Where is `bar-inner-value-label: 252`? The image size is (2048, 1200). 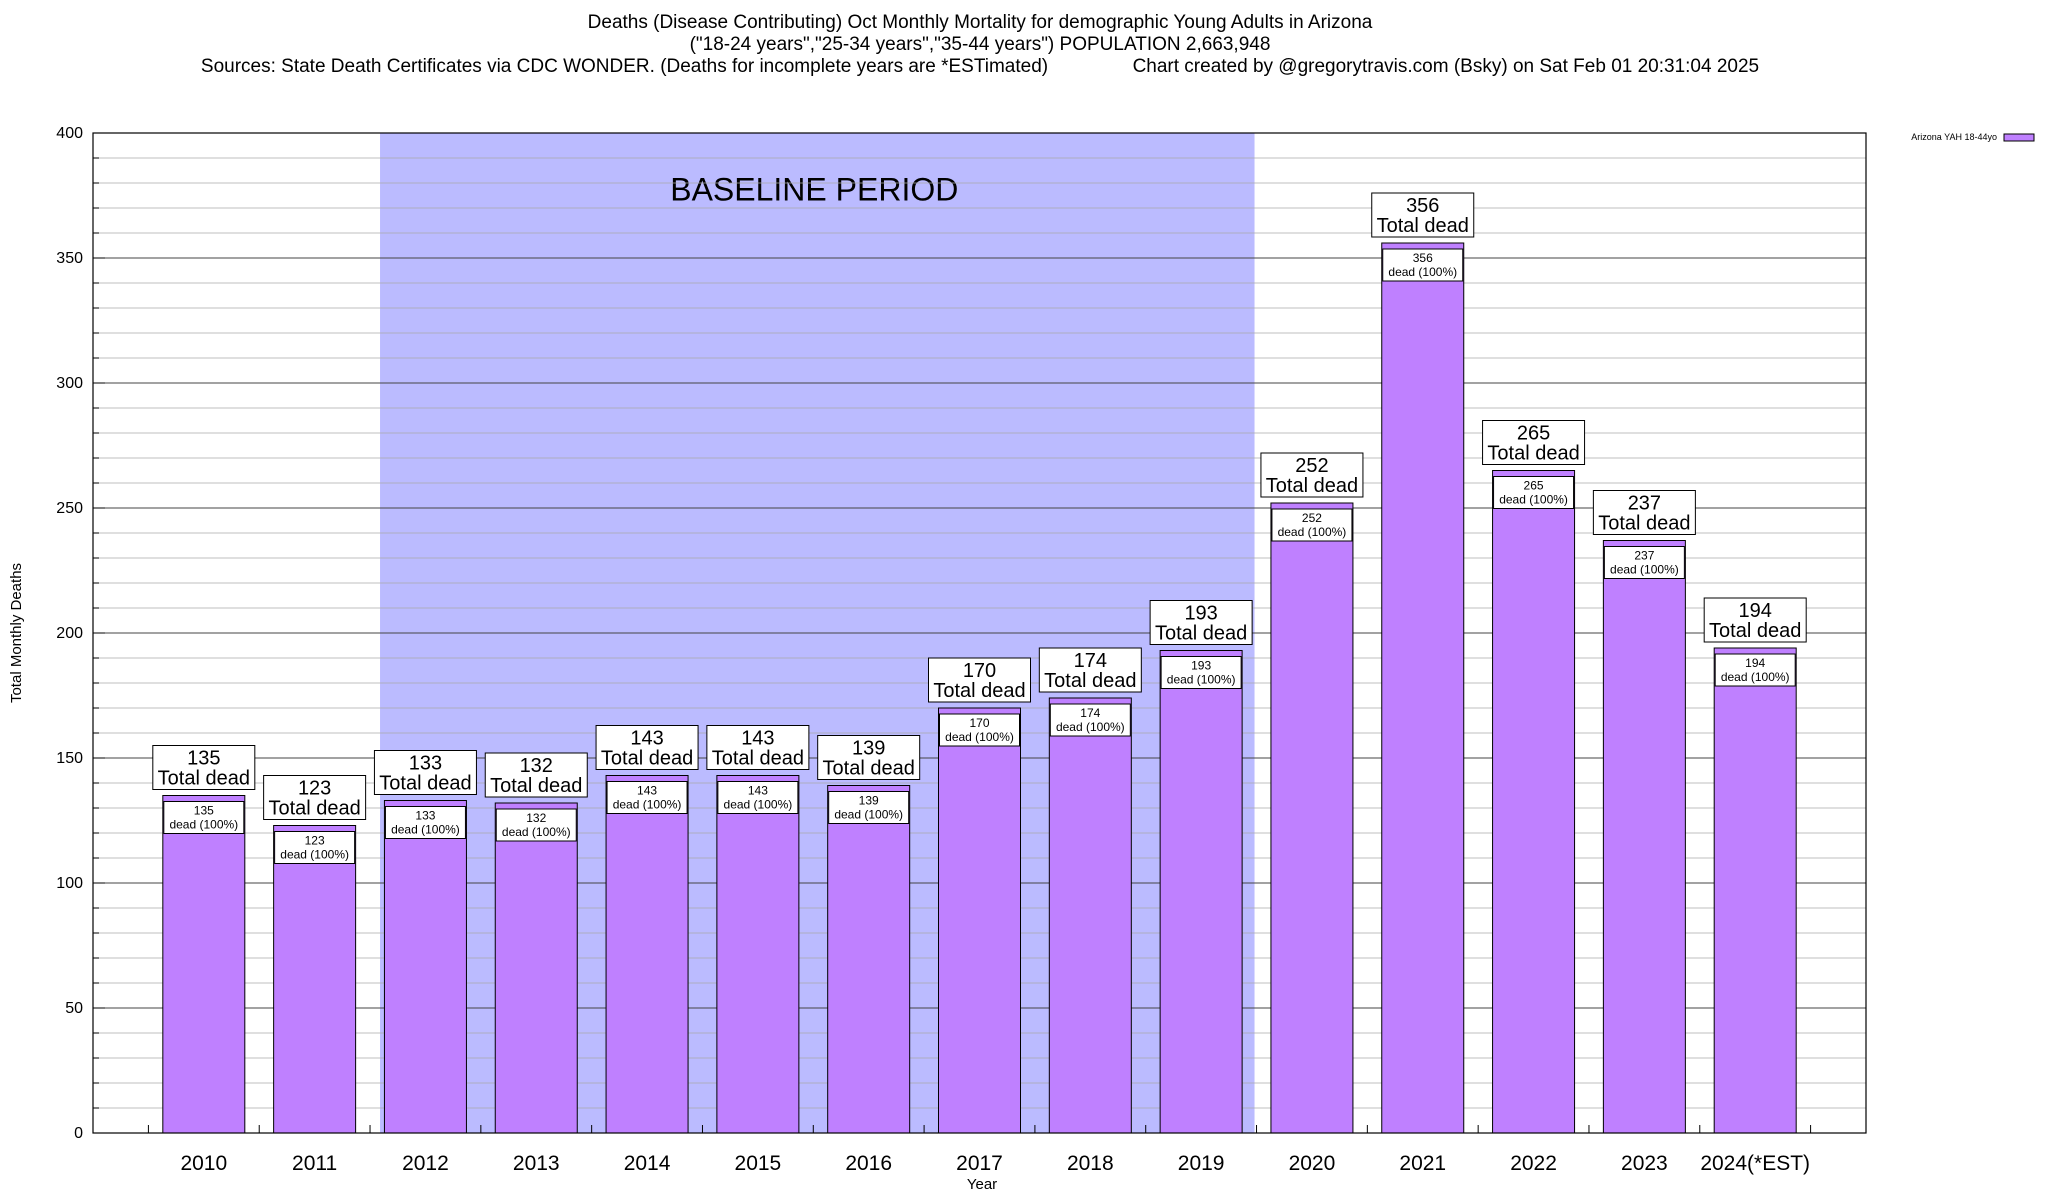
bar-inner-value-label: 252 is located at coordinates (1312, 518).